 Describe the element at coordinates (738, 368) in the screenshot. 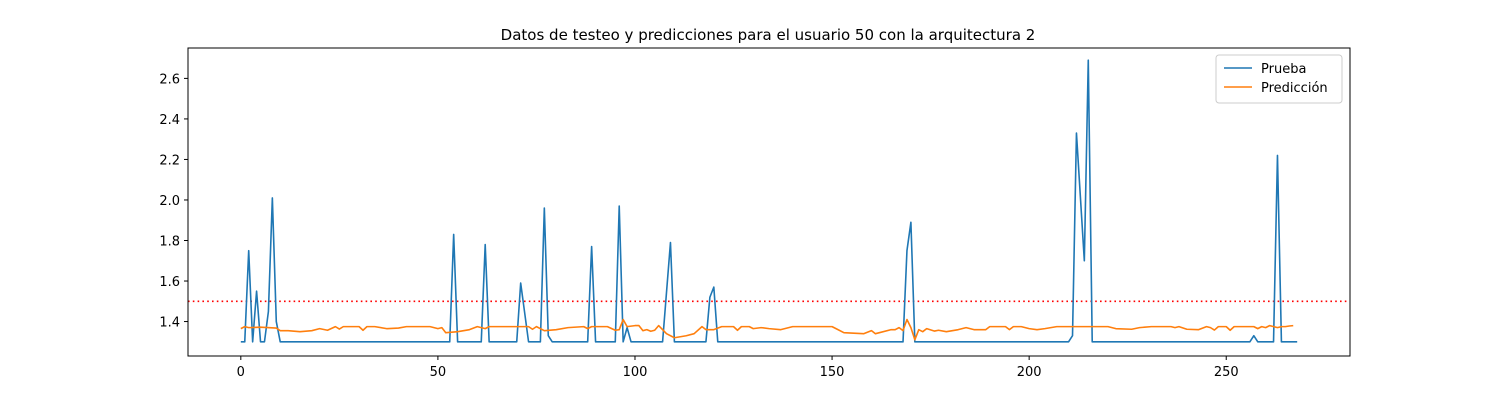

I see `x-axis: 0 50 100 150 200 250` at that location.